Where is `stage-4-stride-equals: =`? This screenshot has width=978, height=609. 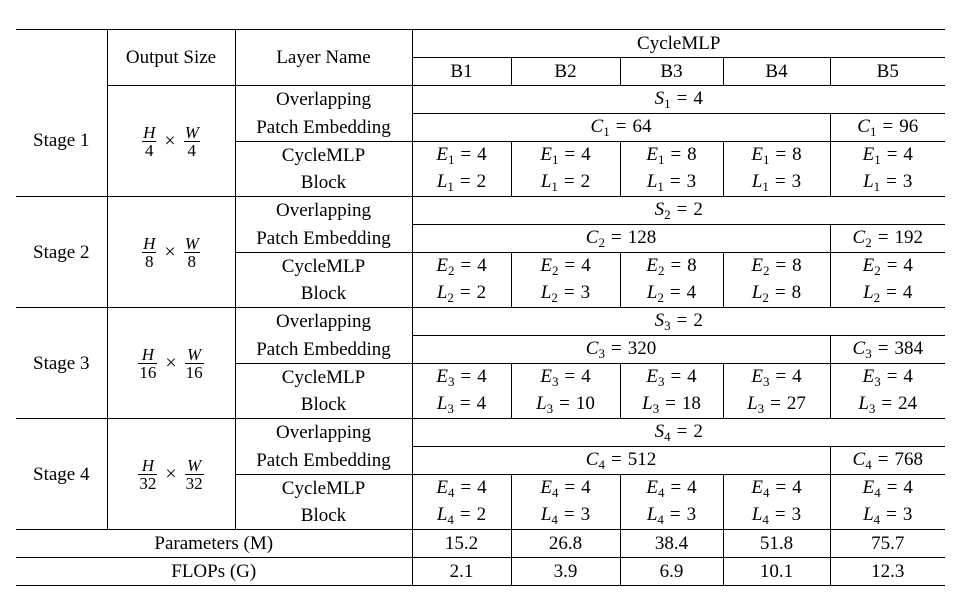
stage-4-stride-equals: = is located at coordinates (682, 431).